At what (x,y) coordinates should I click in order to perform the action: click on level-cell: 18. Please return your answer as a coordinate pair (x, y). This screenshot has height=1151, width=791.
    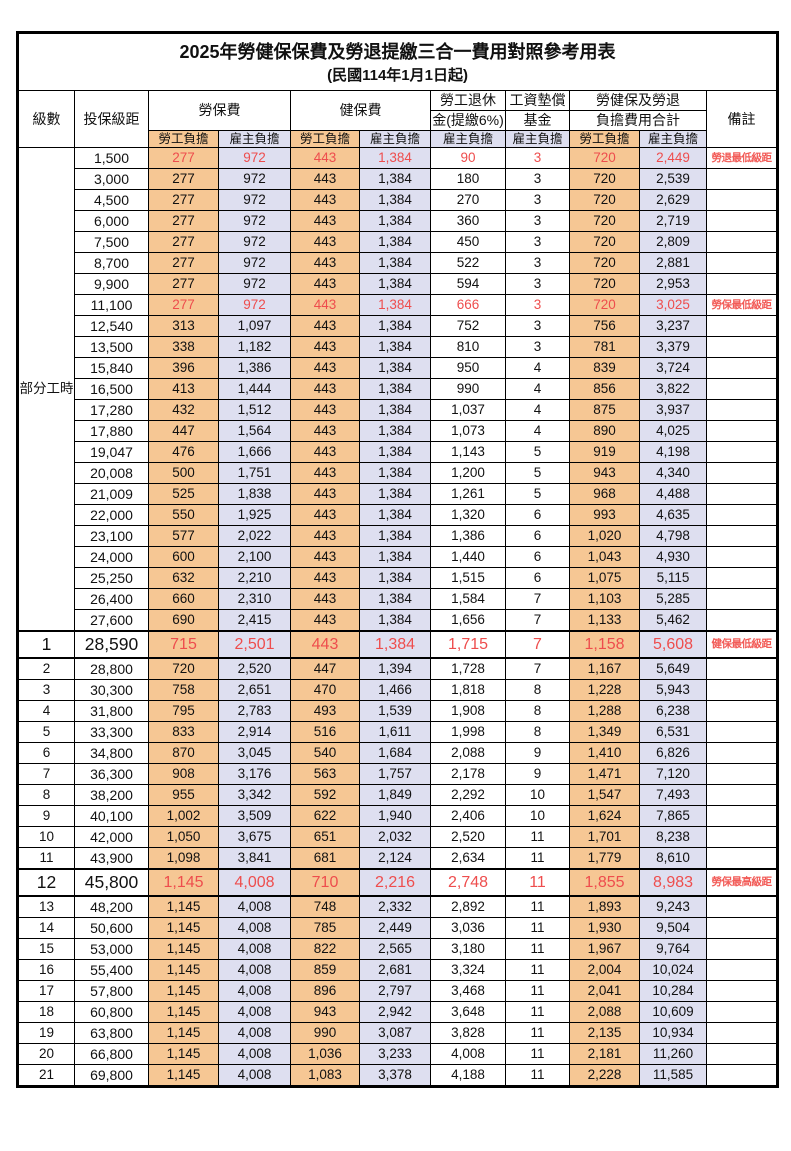
    Looking at the image, I should click on (46, 1012).